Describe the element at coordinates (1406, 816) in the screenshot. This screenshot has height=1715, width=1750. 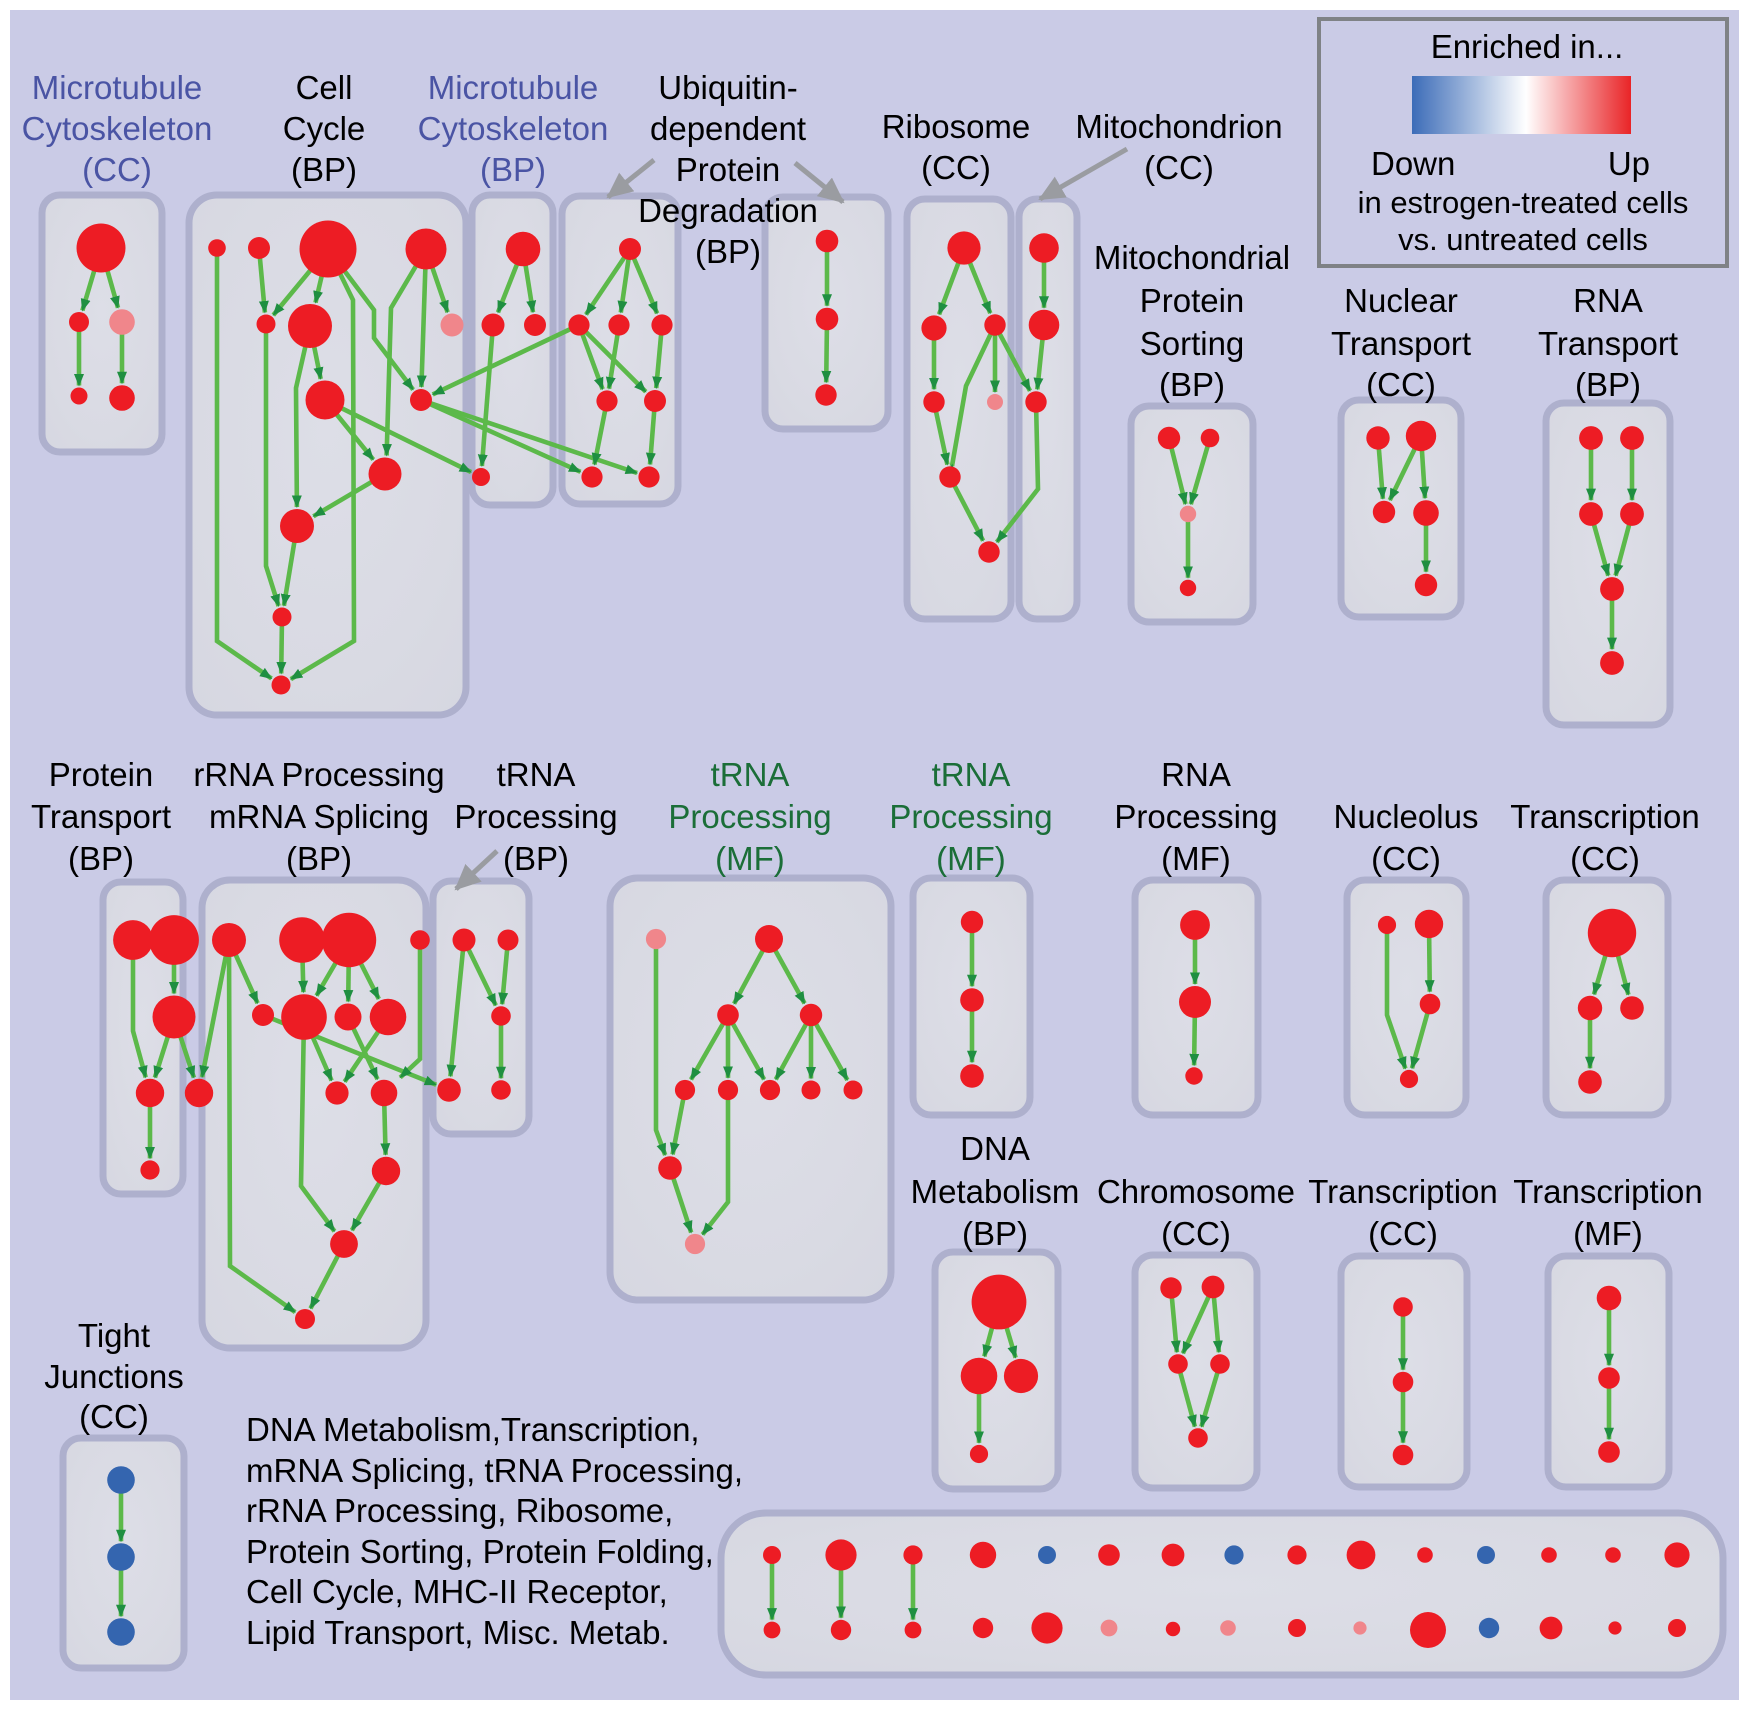
I see `svg-text: Nucleolus` at that location.